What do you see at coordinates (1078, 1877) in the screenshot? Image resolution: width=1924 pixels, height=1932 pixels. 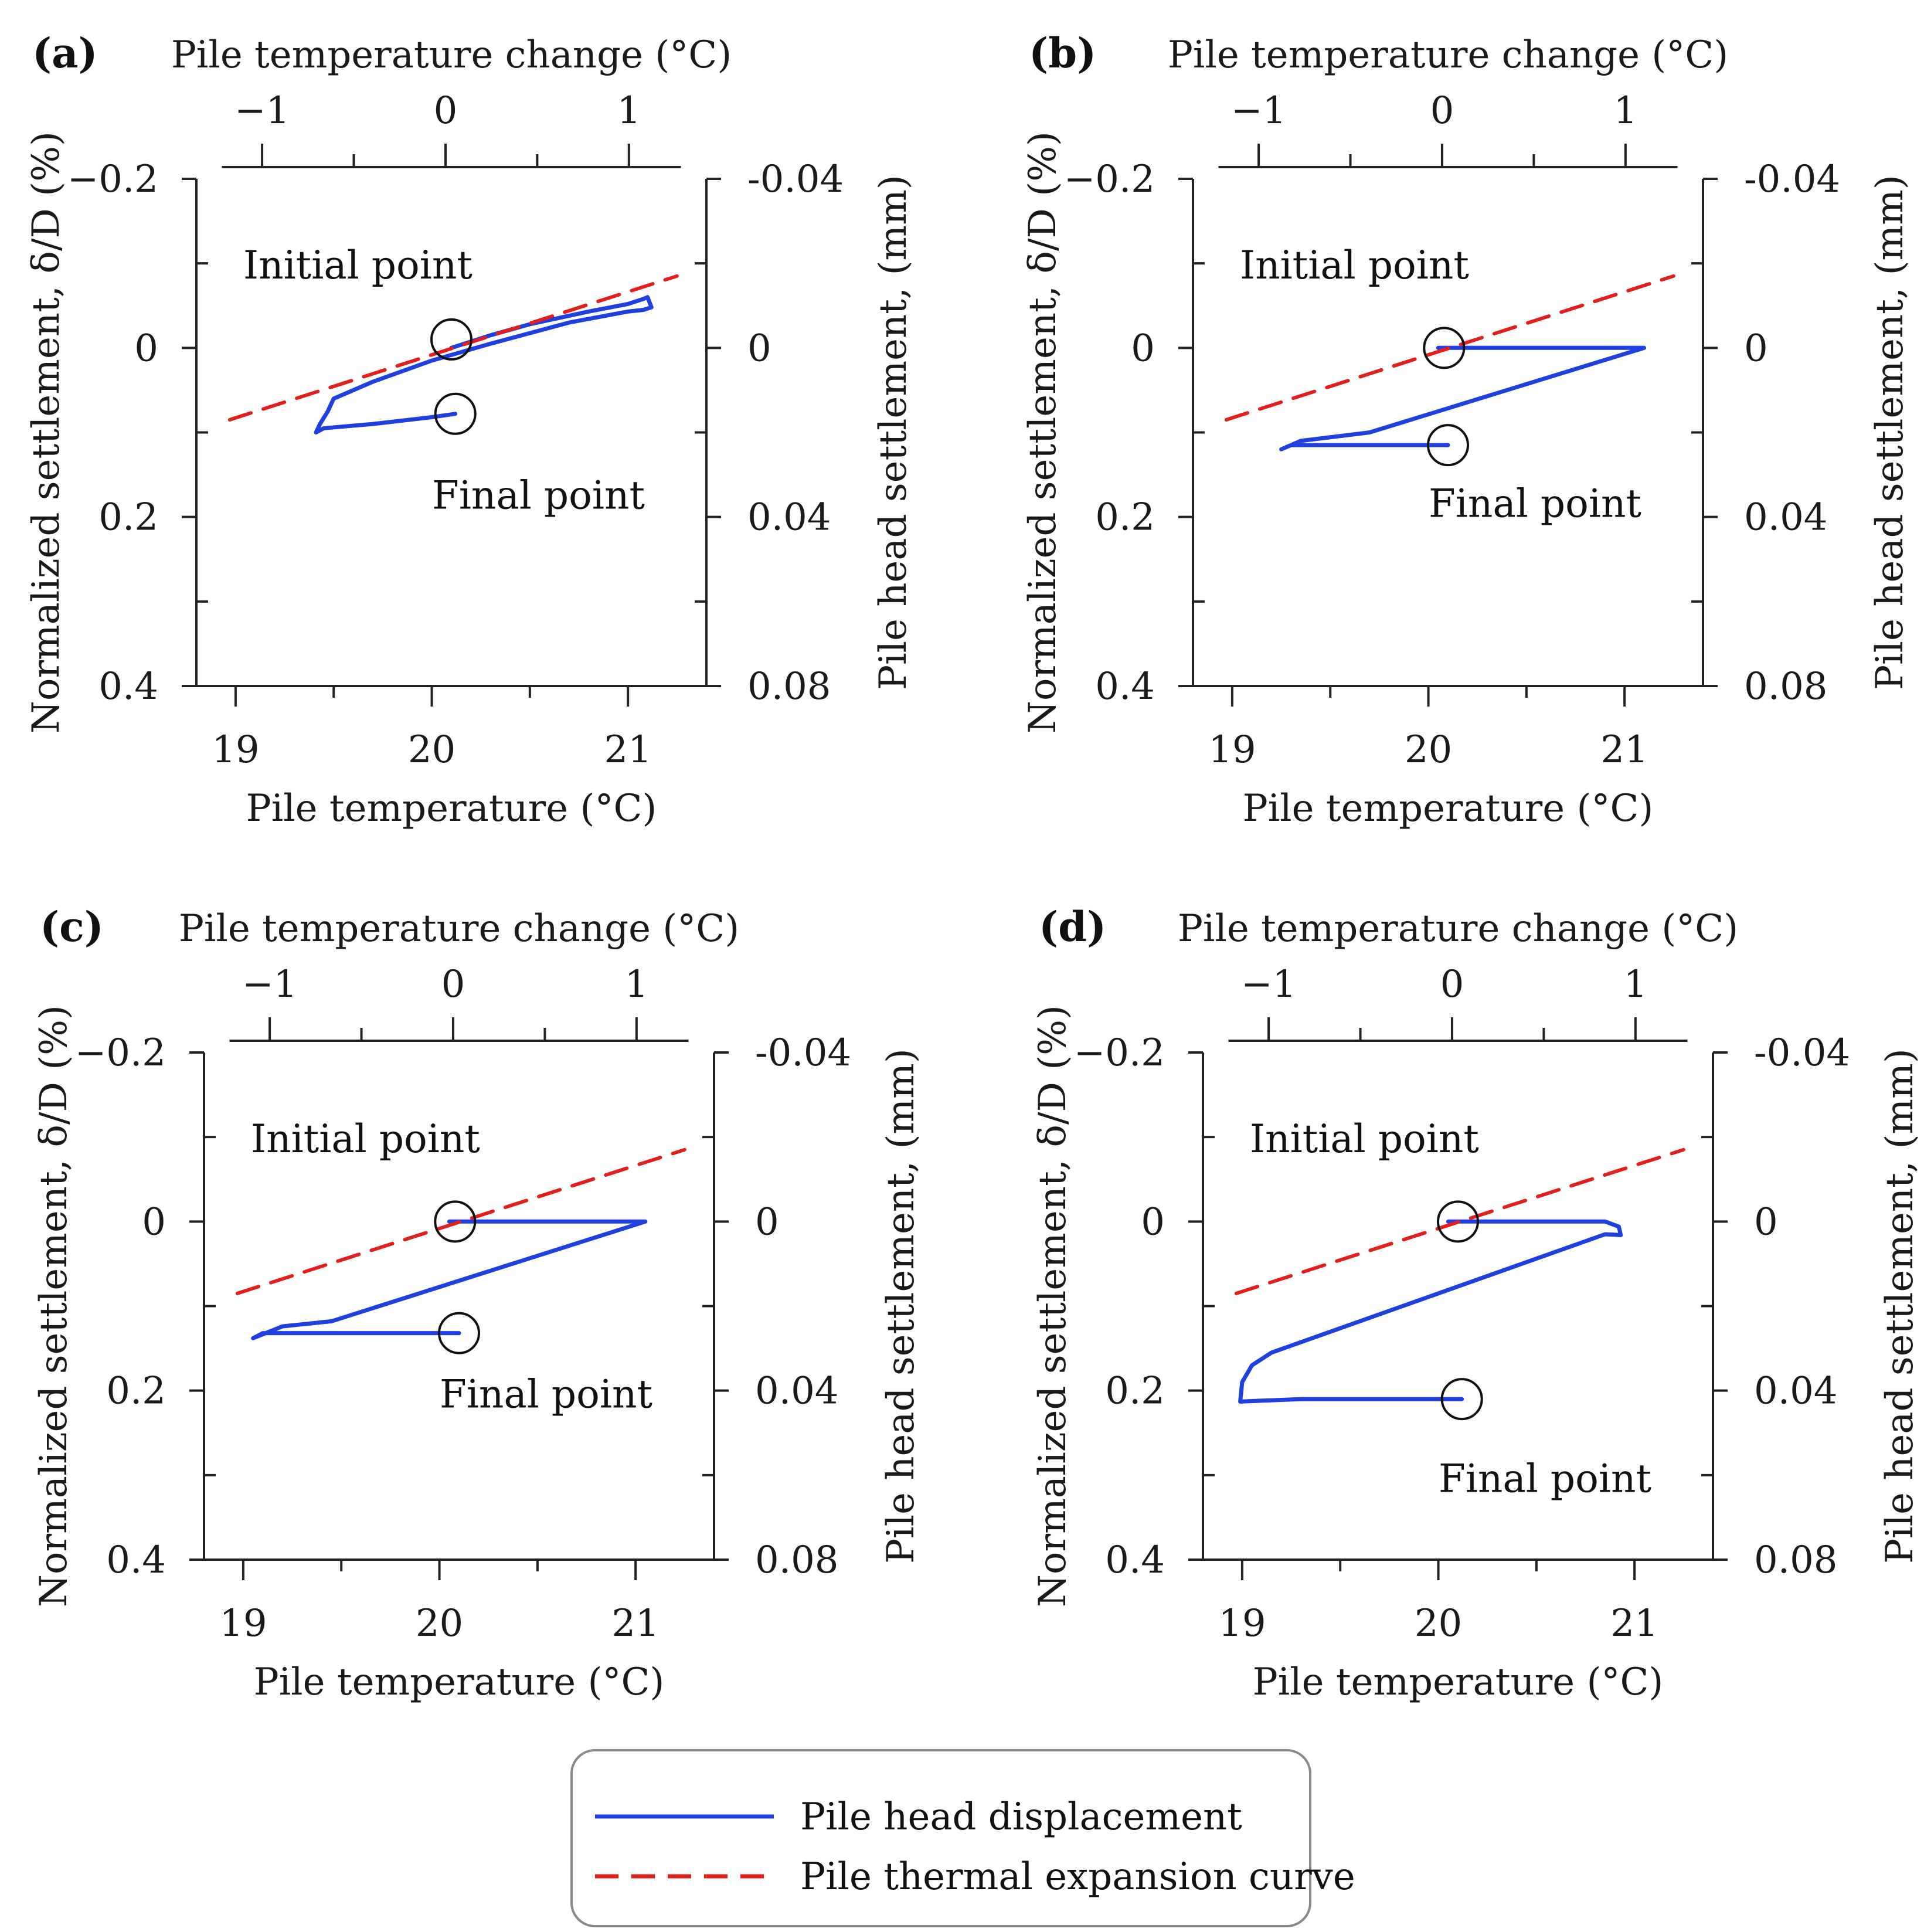 I see `legend-label-expansion: Pile thermal expansion curve` at bounding box center [1078, 1877].